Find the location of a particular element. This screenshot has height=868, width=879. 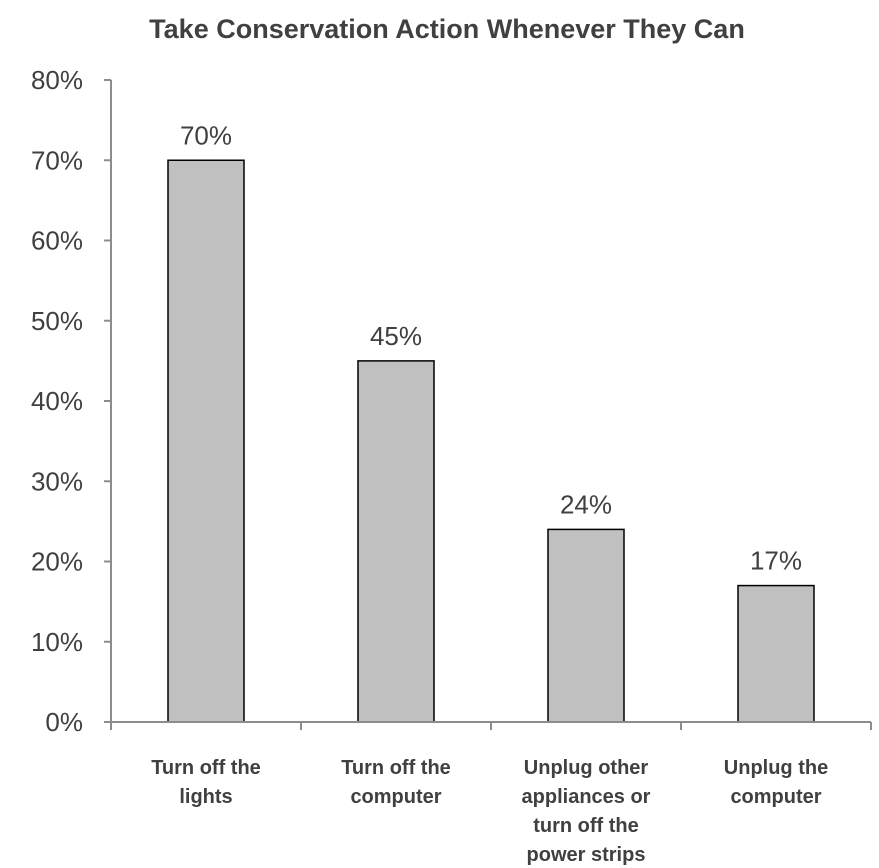

data-label: 24% is located at coordinates (586, 504).